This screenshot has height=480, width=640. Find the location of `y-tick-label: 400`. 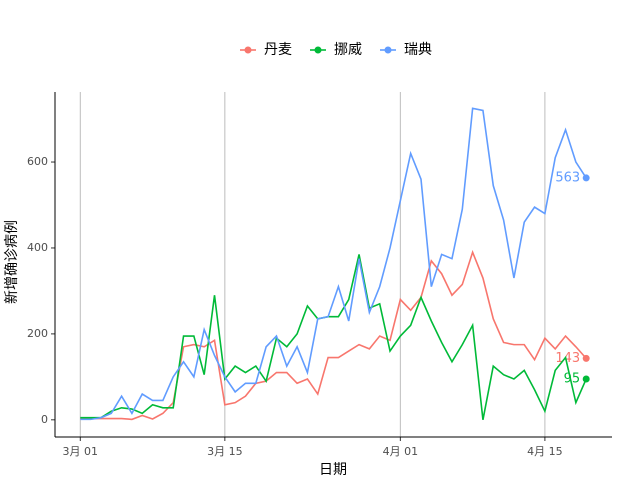

y-tick-label: 400 is located at coordinates (37, 247).